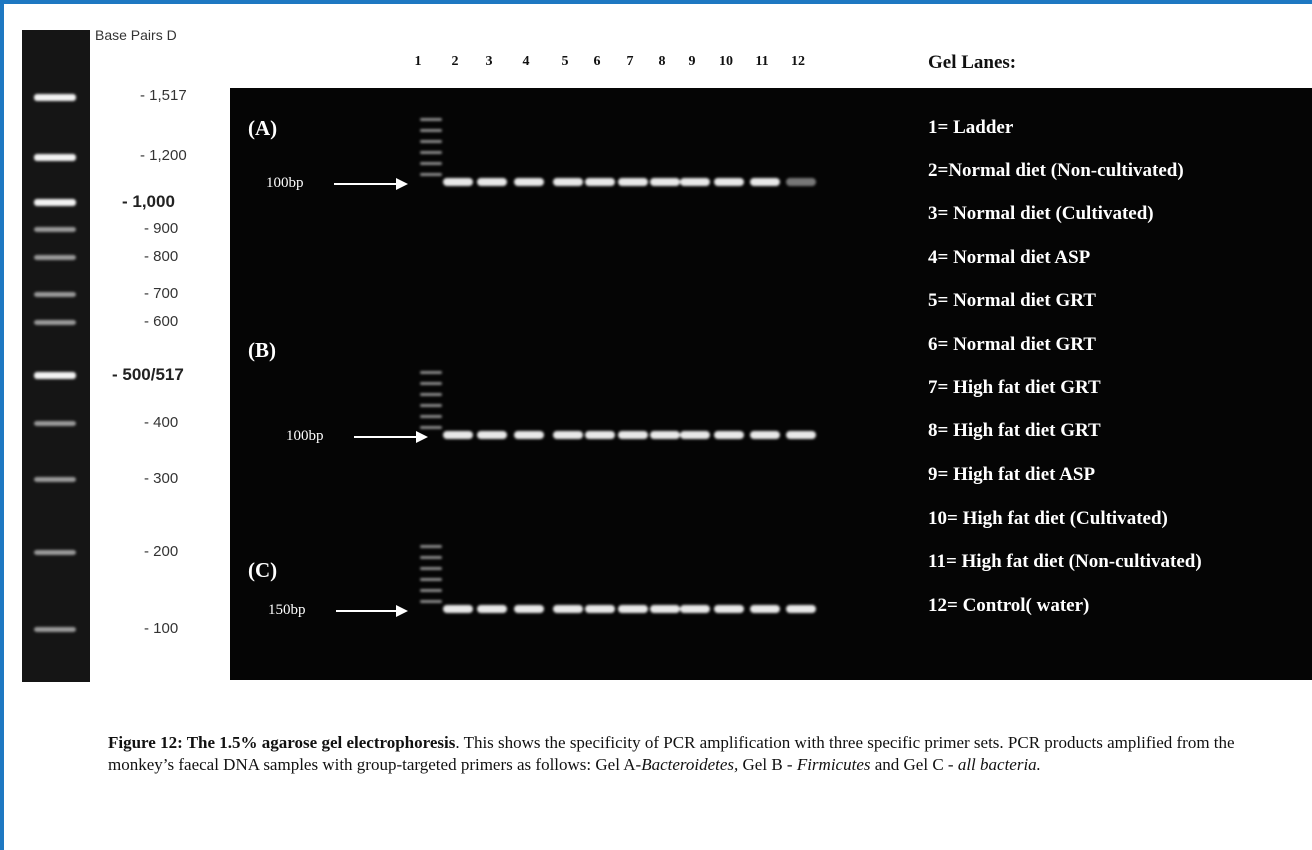 This screenshot has width=1312, height=850. Describe the element at coordinates (999, 764) in the screenshot. I see `caption-italic: all bacteria.` at that location.